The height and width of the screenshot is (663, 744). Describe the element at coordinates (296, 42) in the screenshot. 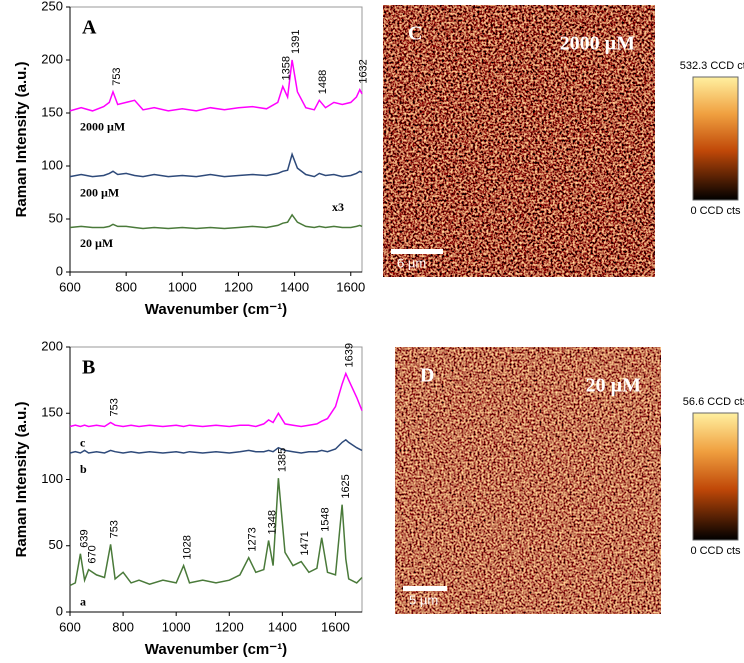

I see `peak-label: 1391` at that location.